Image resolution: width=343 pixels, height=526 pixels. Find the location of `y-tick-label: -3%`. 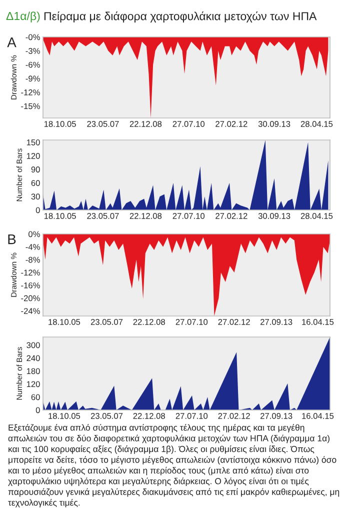

y-tick-label: -3% is located at coordinates (33, 51).